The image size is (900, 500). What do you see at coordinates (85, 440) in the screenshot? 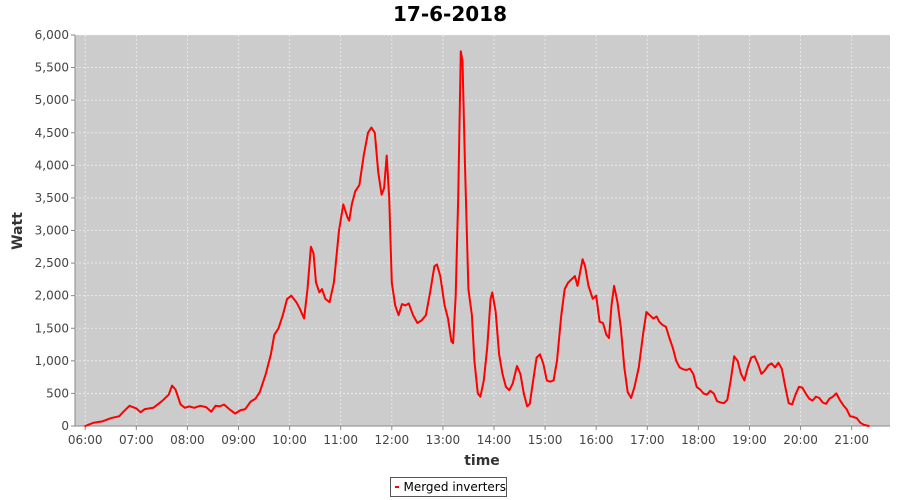
I see `x-tick-label: 06:00` at bounding box center [85, 440].